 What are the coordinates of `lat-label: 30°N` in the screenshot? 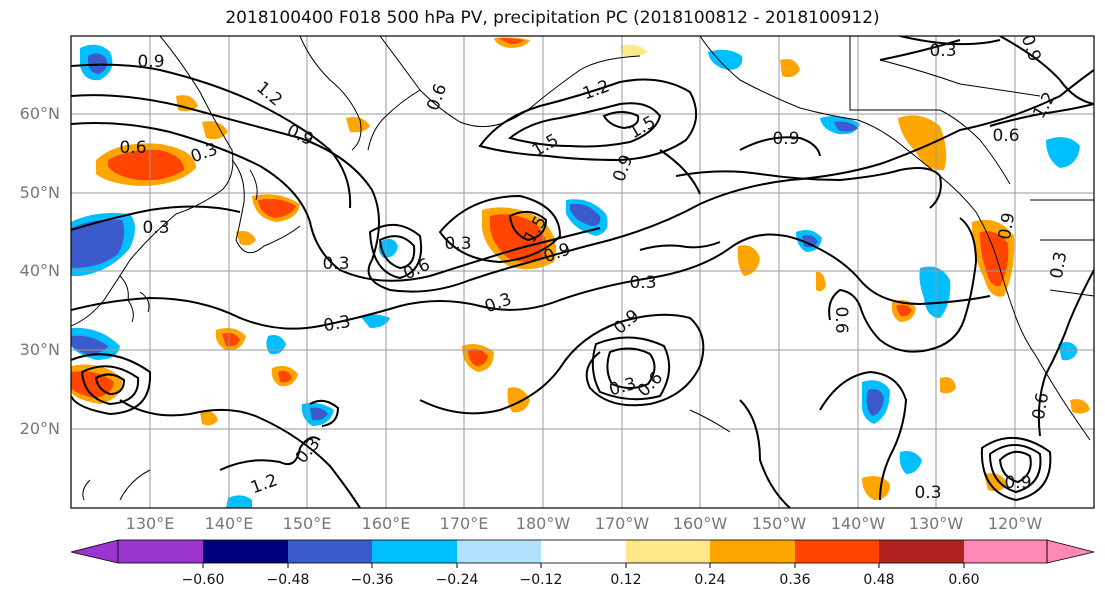 It's located at (39, 349).